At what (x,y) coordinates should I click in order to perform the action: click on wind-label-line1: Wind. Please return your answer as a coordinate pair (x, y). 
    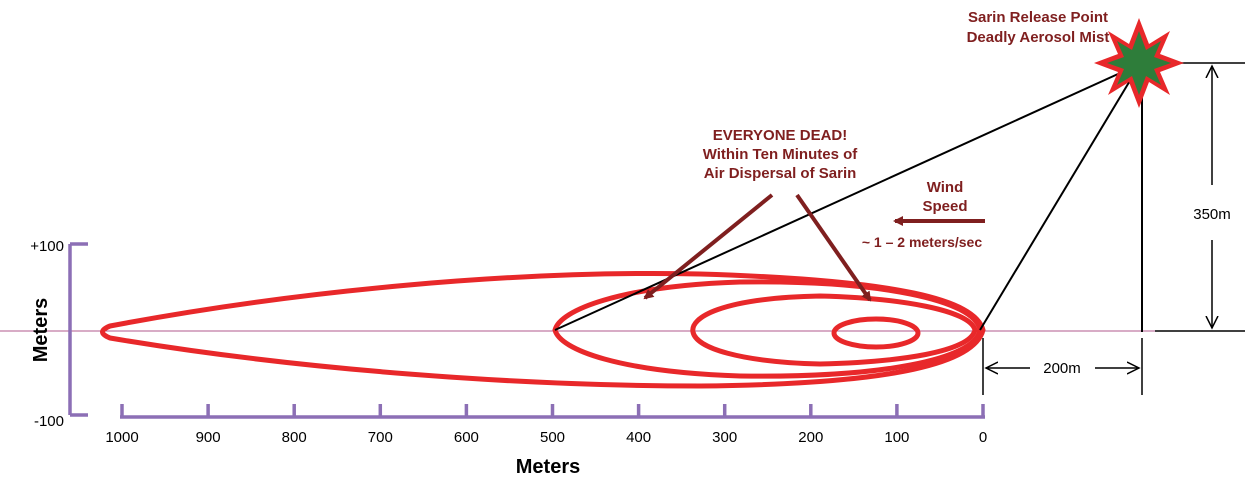
    Looking at the image, I should click on (945, 187).